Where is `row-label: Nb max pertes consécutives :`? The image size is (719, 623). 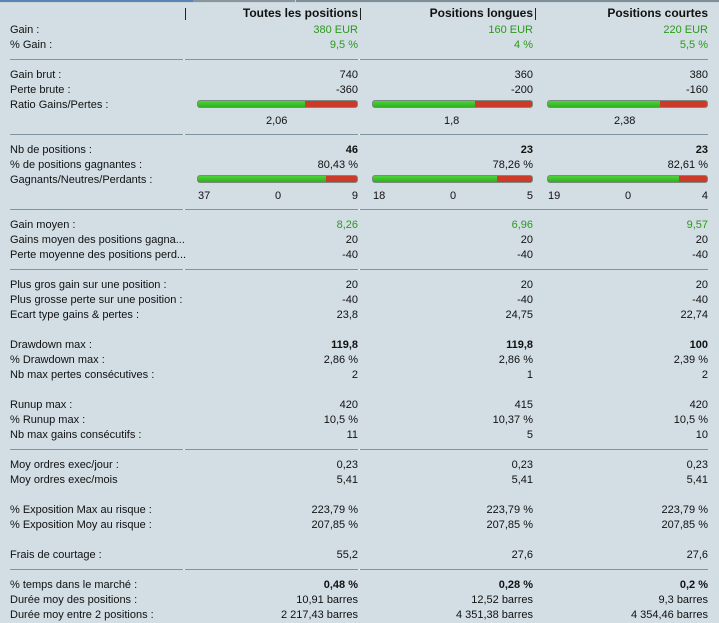
row-label: Nb max pertes consécutives : is located at coordinates (82, 375).